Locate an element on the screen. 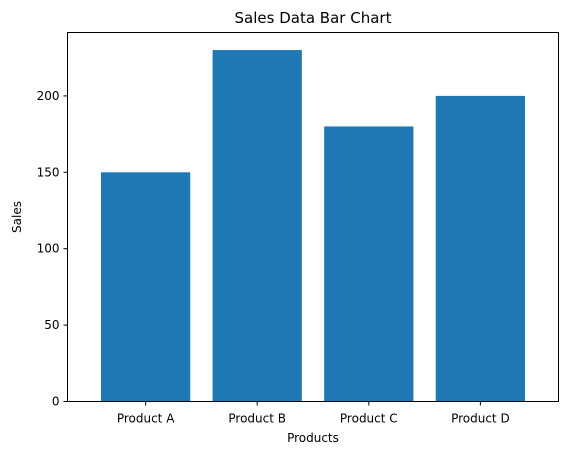 The image size is (571, 455). bar-product-c is located at coordinates (369, 264).